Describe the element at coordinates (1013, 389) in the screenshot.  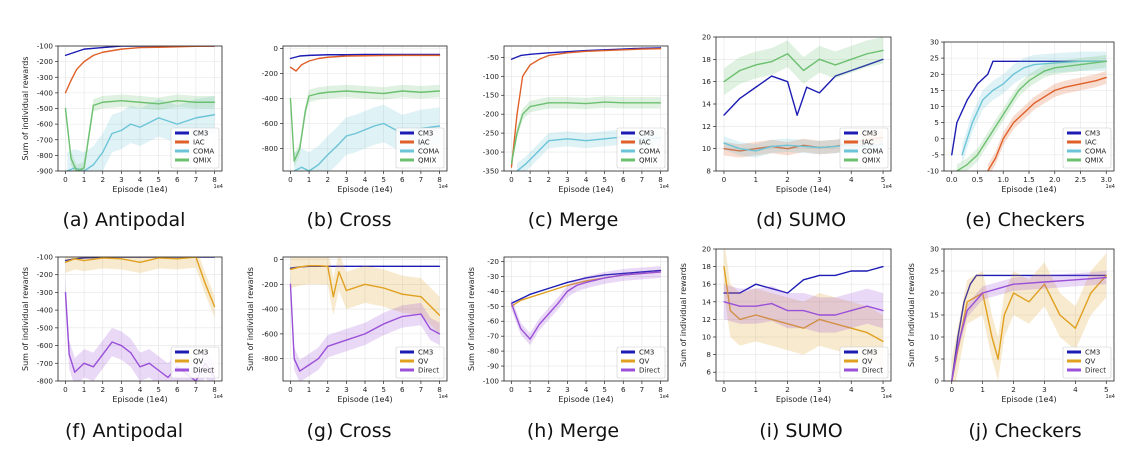
I see `x-tick-label: 2` at that location.